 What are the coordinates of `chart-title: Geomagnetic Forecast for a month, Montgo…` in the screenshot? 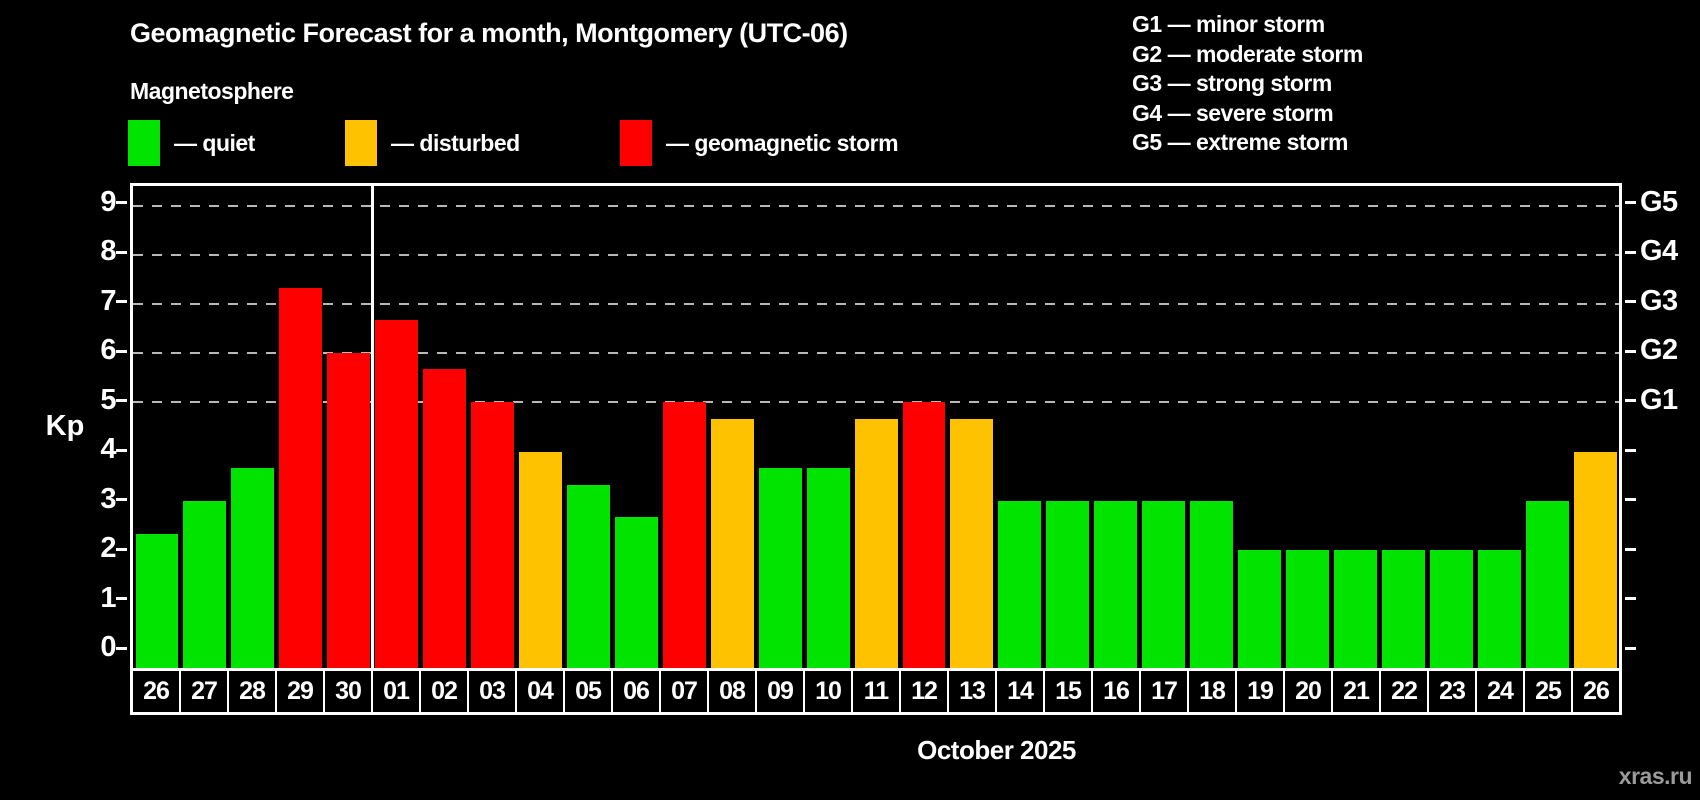 It's located at (489, 33).